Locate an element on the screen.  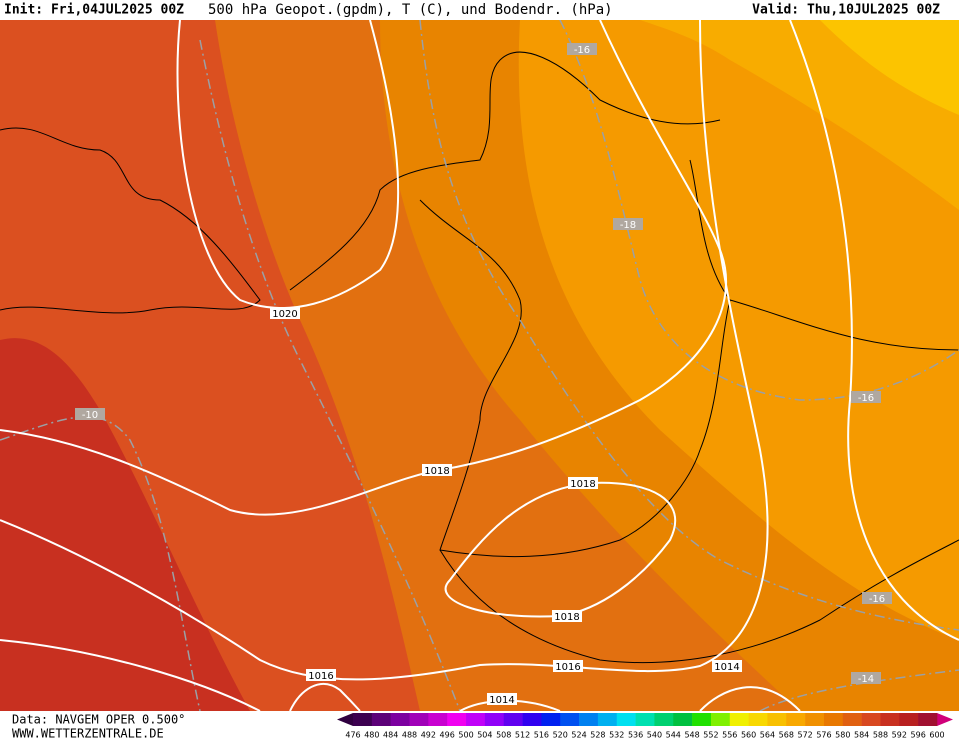
border is located at coordinates (844, 325).